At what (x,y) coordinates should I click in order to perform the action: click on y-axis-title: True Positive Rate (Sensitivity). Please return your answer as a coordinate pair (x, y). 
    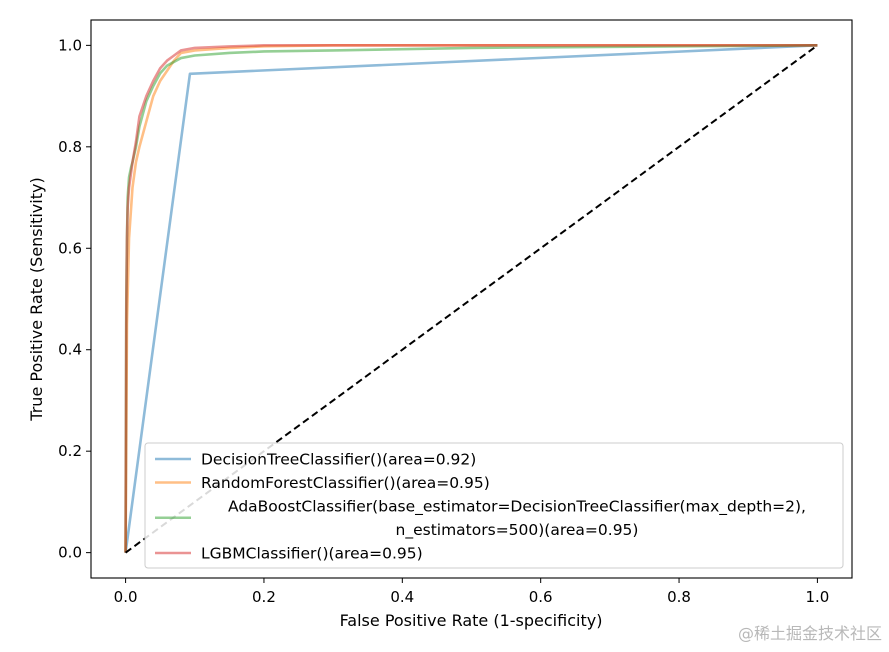
    Looking at the image, I should click on (36, 299).